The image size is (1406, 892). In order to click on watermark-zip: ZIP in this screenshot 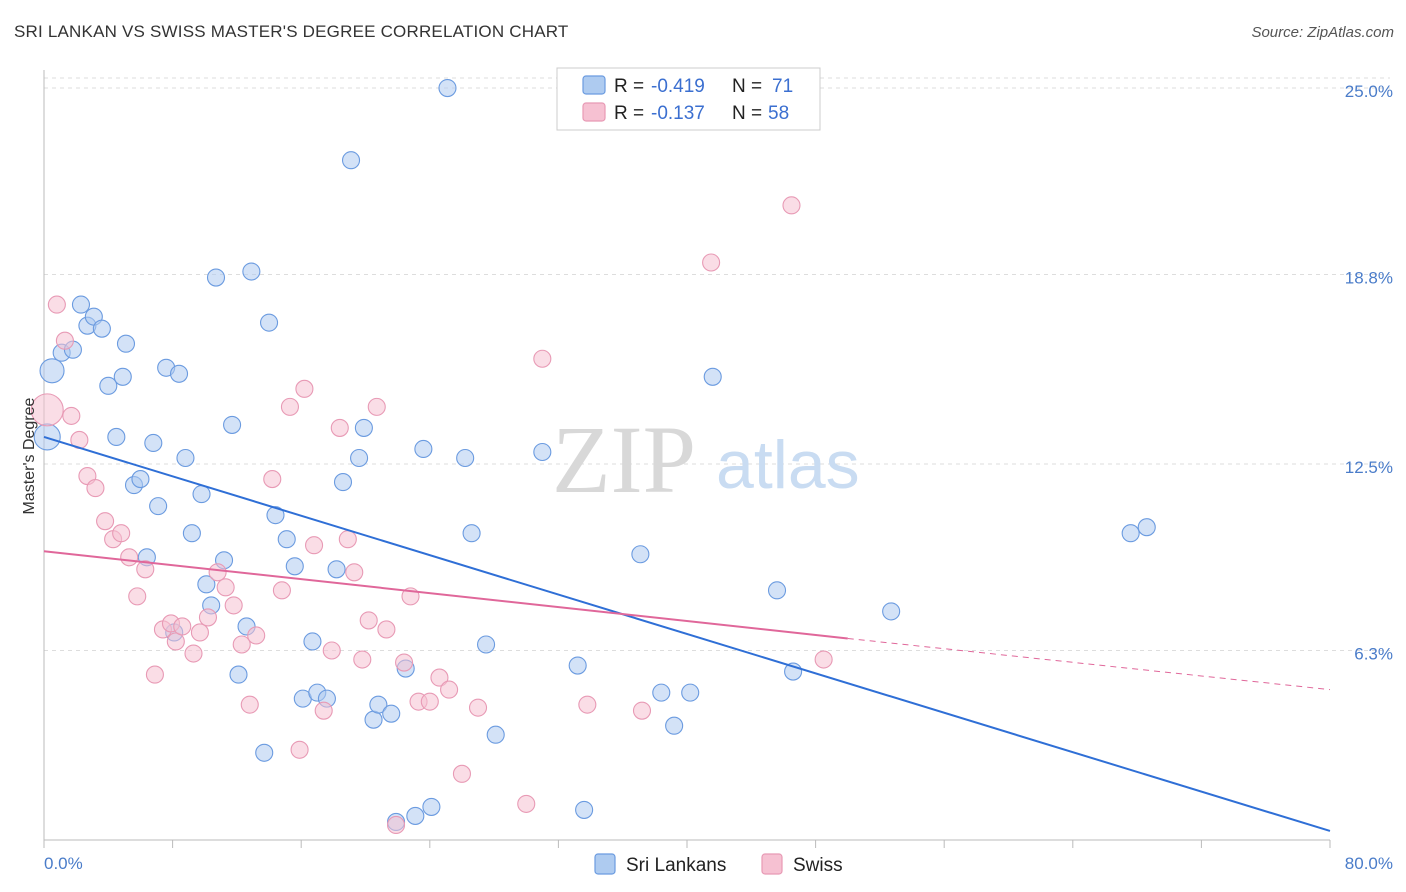, I will do `click(624, 459)`.